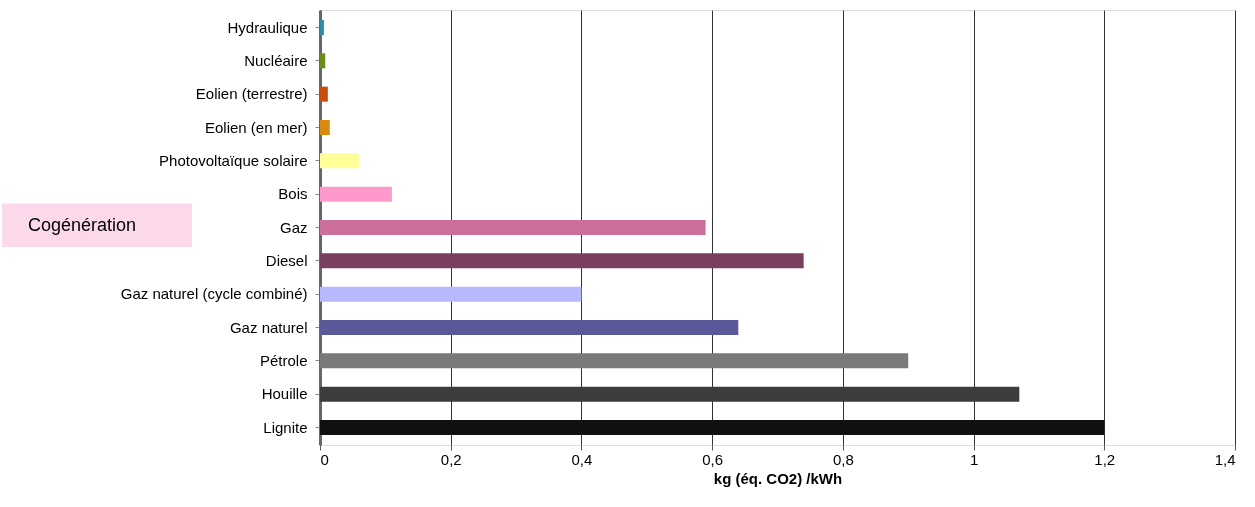 This screenshot has height=507, width=1255. Describe the element at coordinates (582, 459) in the screenshot. I see `x-tick-label: 0,4` at that location.